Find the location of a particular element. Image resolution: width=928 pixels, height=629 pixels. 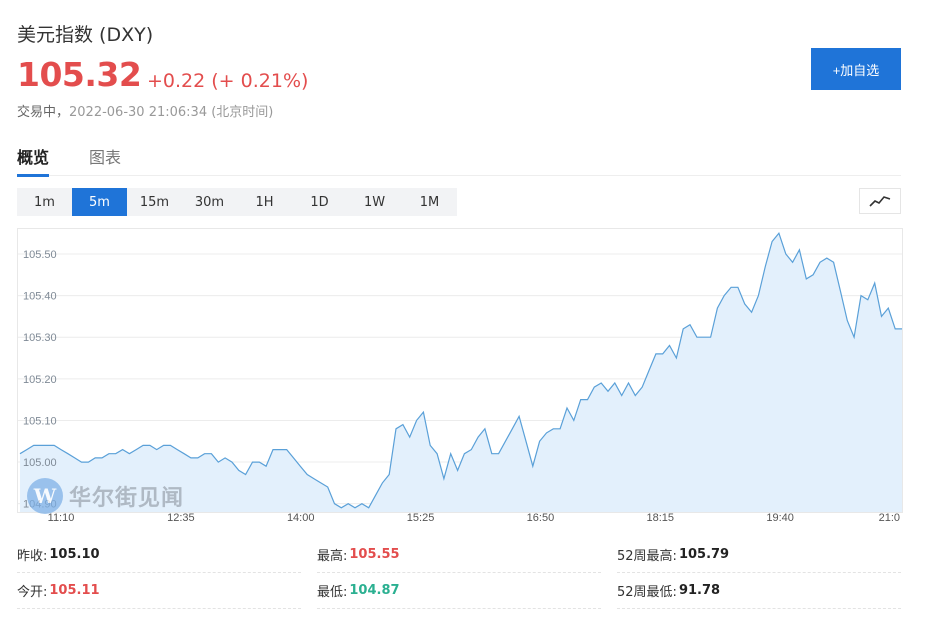

period-1mo: 1M is located at coordinates (429, 202).